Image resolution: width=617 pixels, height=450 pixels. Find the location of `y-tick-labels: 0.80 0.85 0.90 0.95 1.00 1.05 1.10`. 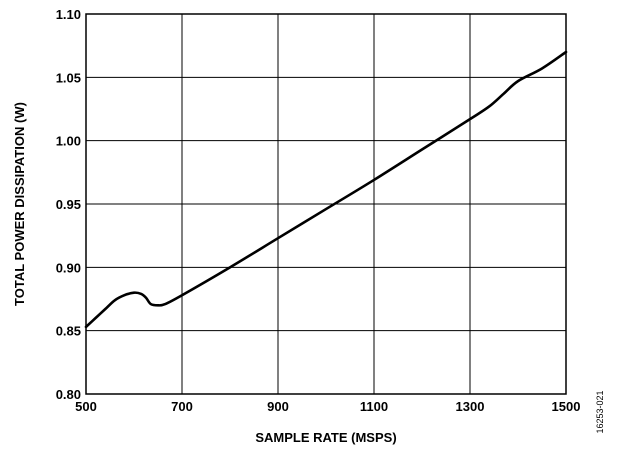

y-tick-labels: 0.80 0.85 0.90 0.95 1.00 1.05 1.10 is located at coordinates (68, 204).